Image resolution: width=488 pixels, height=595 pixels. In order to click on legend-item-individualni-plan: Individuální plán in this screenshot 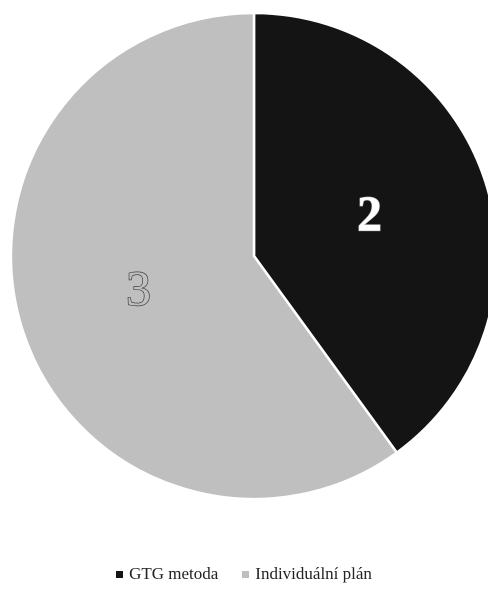, I will do `click(307, 574)`.